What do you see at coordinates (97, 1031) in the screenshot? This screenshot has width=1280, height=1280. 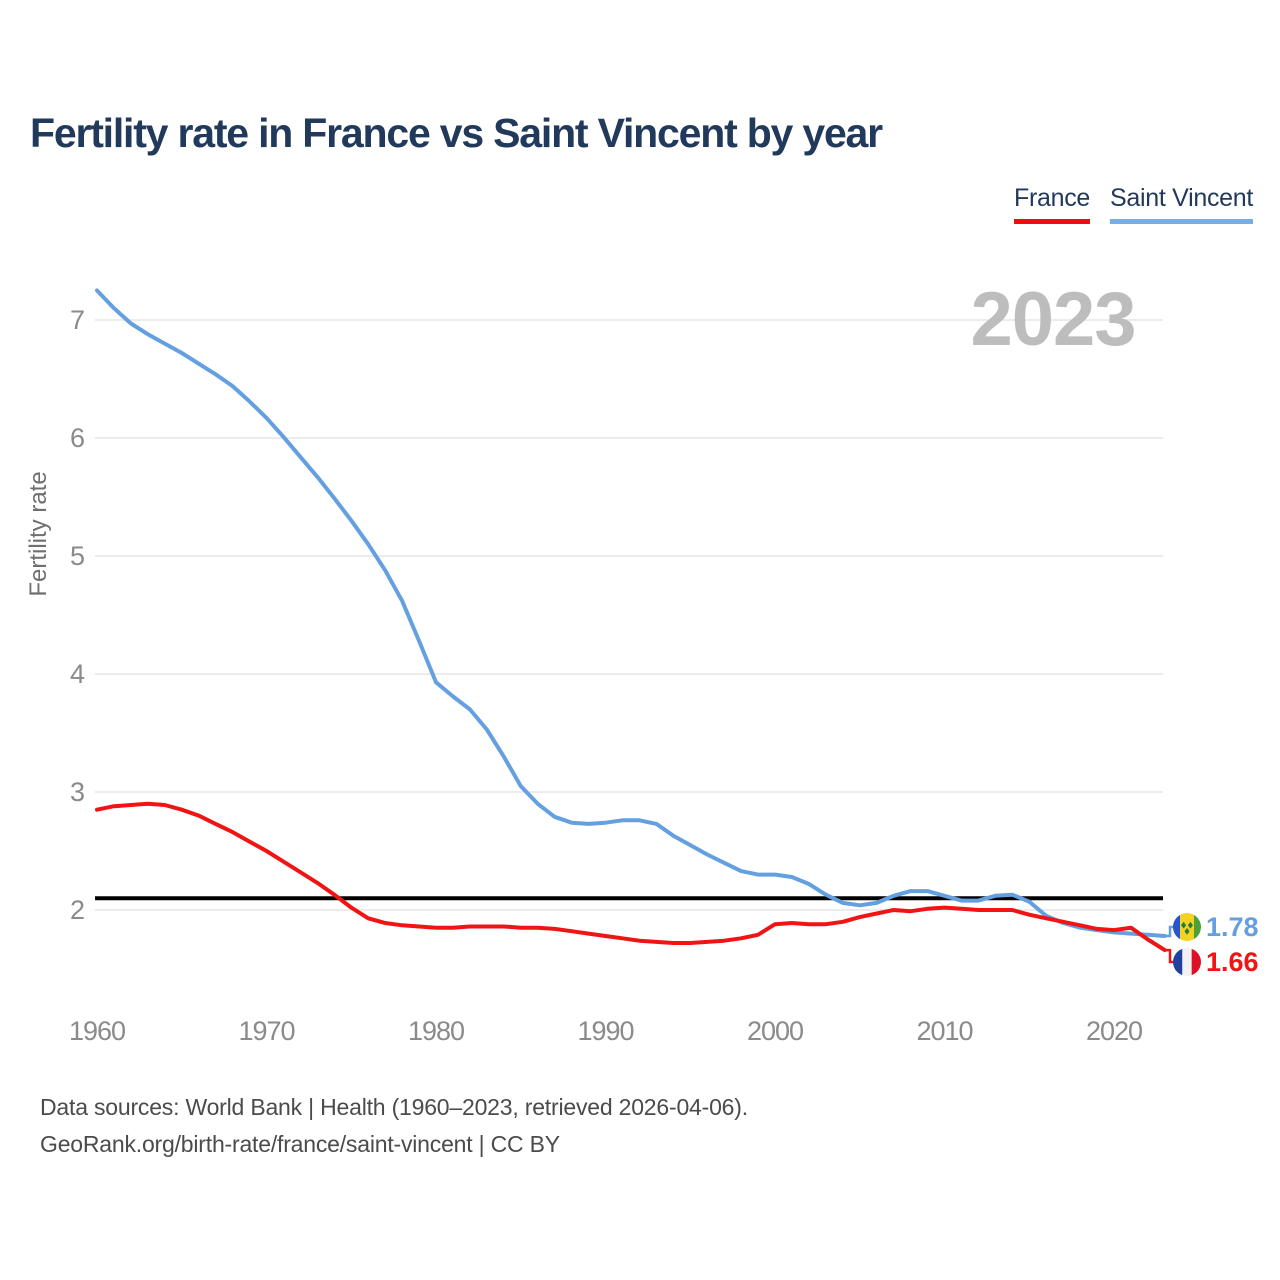 I see `x-tick-label: 1960` at bounding box center [97, 1031].